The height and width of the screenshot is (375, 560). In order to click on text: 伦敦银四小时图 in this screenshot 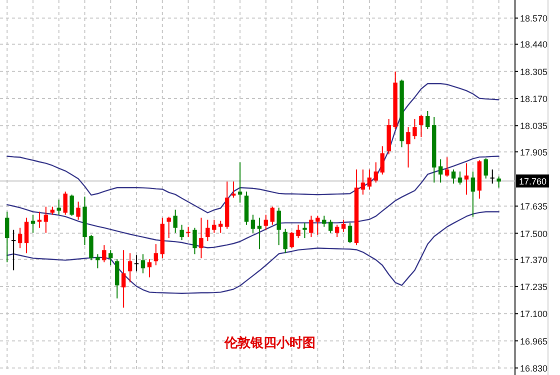, I will do `click(270, 342)`.